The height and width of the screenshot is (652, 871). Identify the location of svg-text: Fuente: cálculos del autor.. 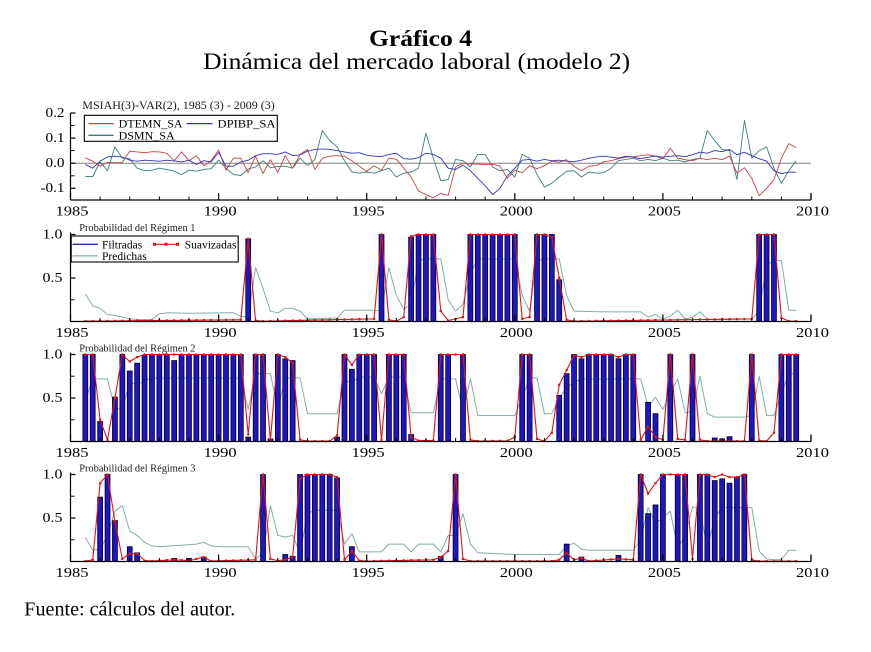
(129, 609).